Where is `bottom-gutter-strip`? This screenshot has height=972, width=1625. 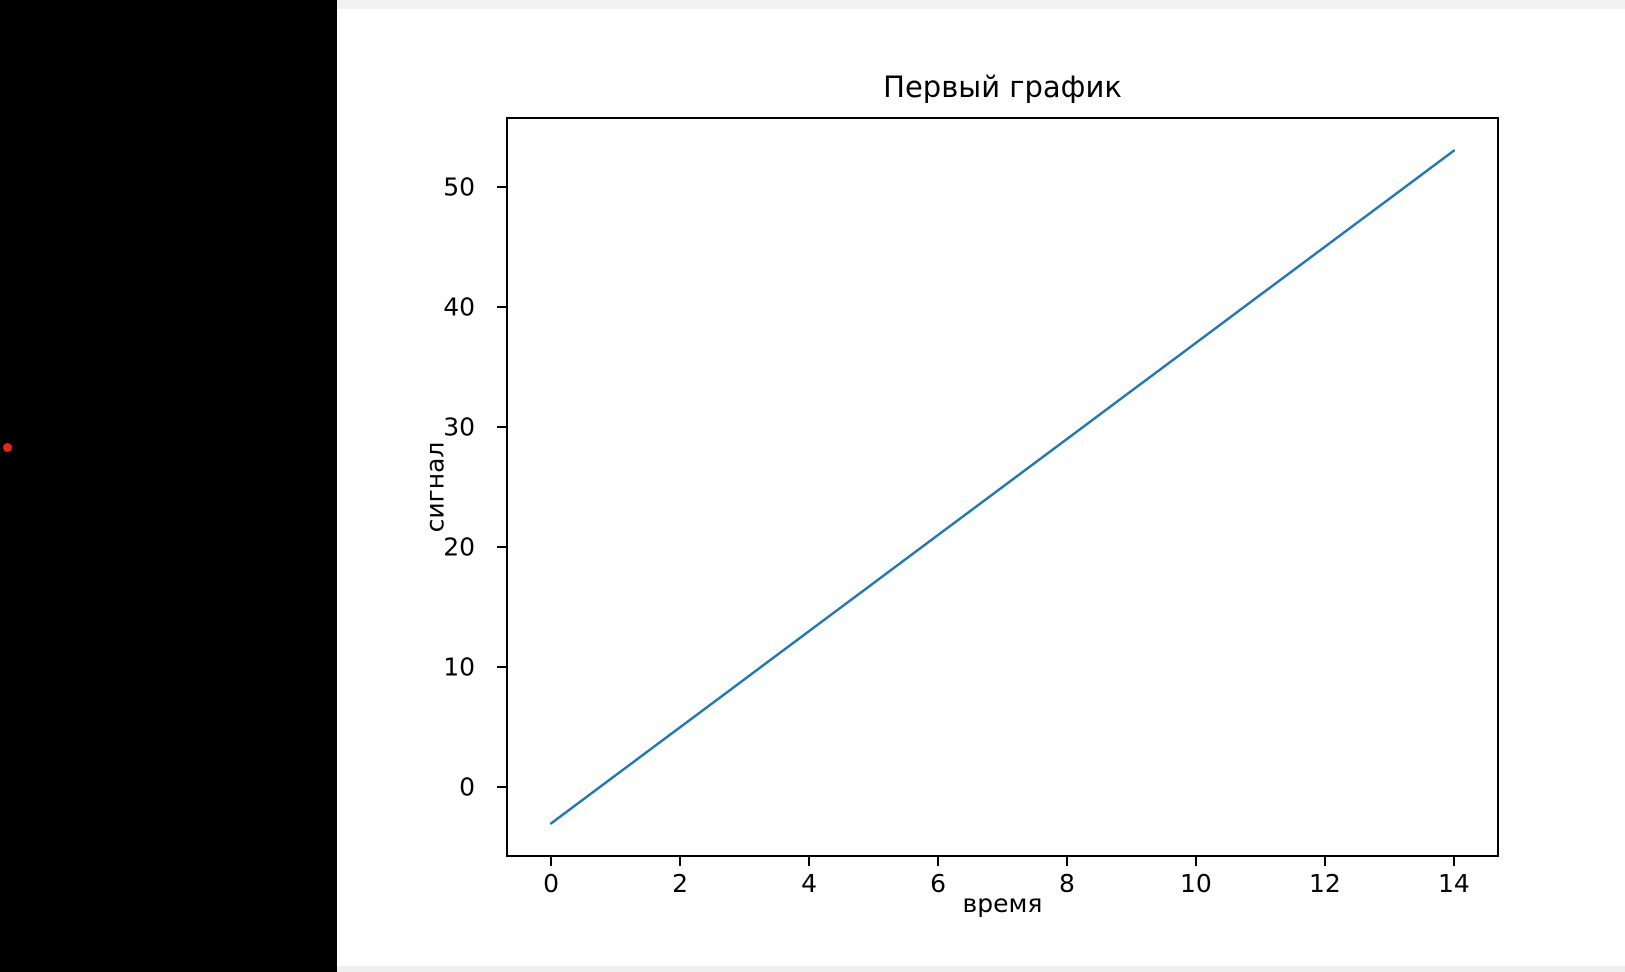 bottom-gutter-strip is located at coordinates (981, 969).